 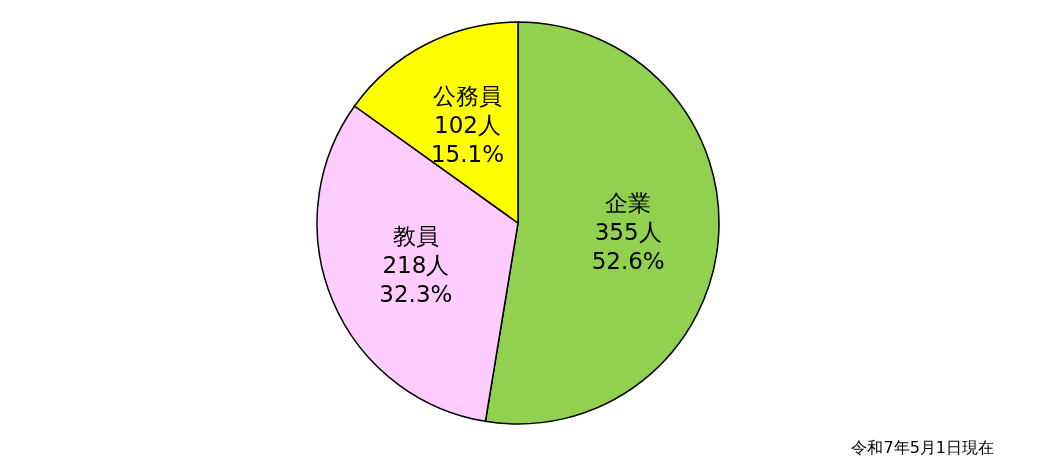 What do you see at coordinates (467, 95) in the screenshot?
I see `slice-label: 公務員` at bounding box center [467, 95].